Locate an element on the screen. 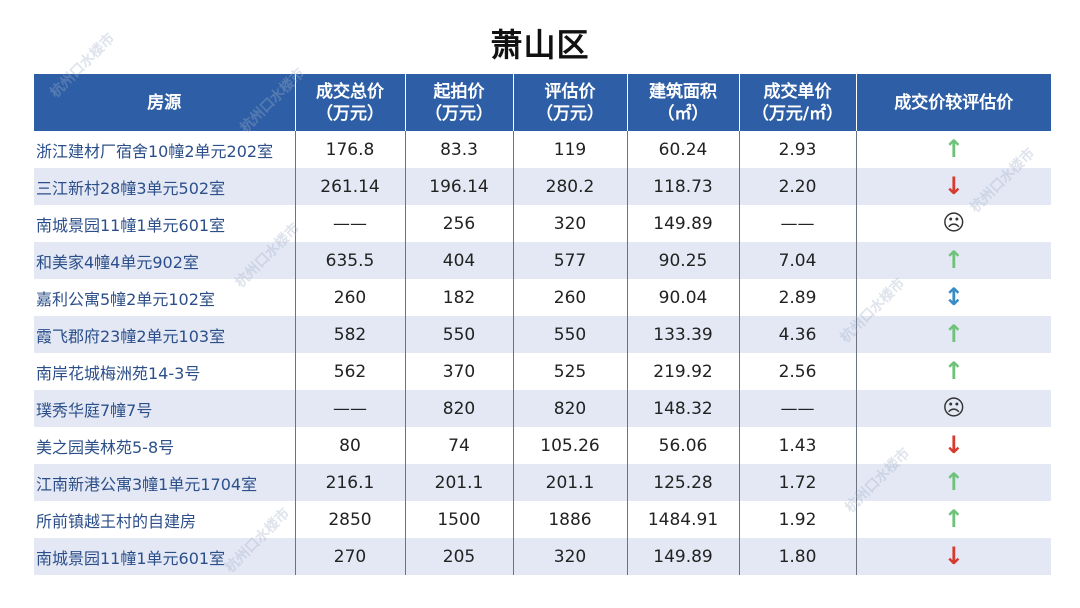 Image resolution: width=1080 pixels, height=608 pixels. property-name-cell: 南岸花城梅洲苑14-3号 is located at coordinates (118, 373).